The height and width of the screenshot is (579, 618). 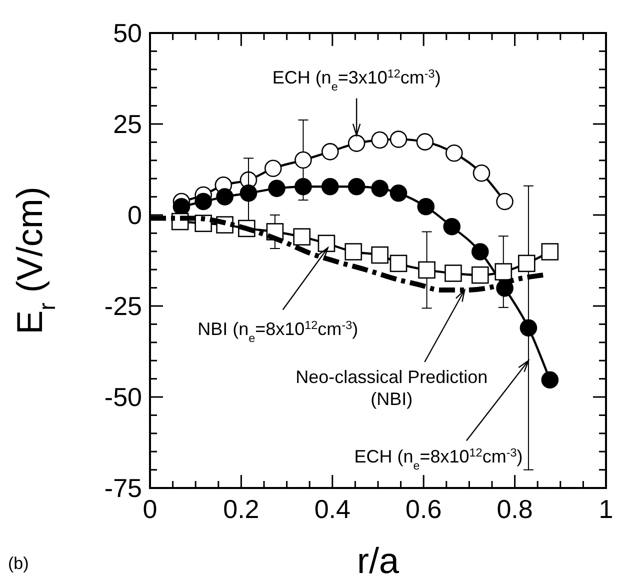 What do you see at coordinates (18, 563) in the screenshot?
I see `text: (b)` at bounding box center [18, 563].